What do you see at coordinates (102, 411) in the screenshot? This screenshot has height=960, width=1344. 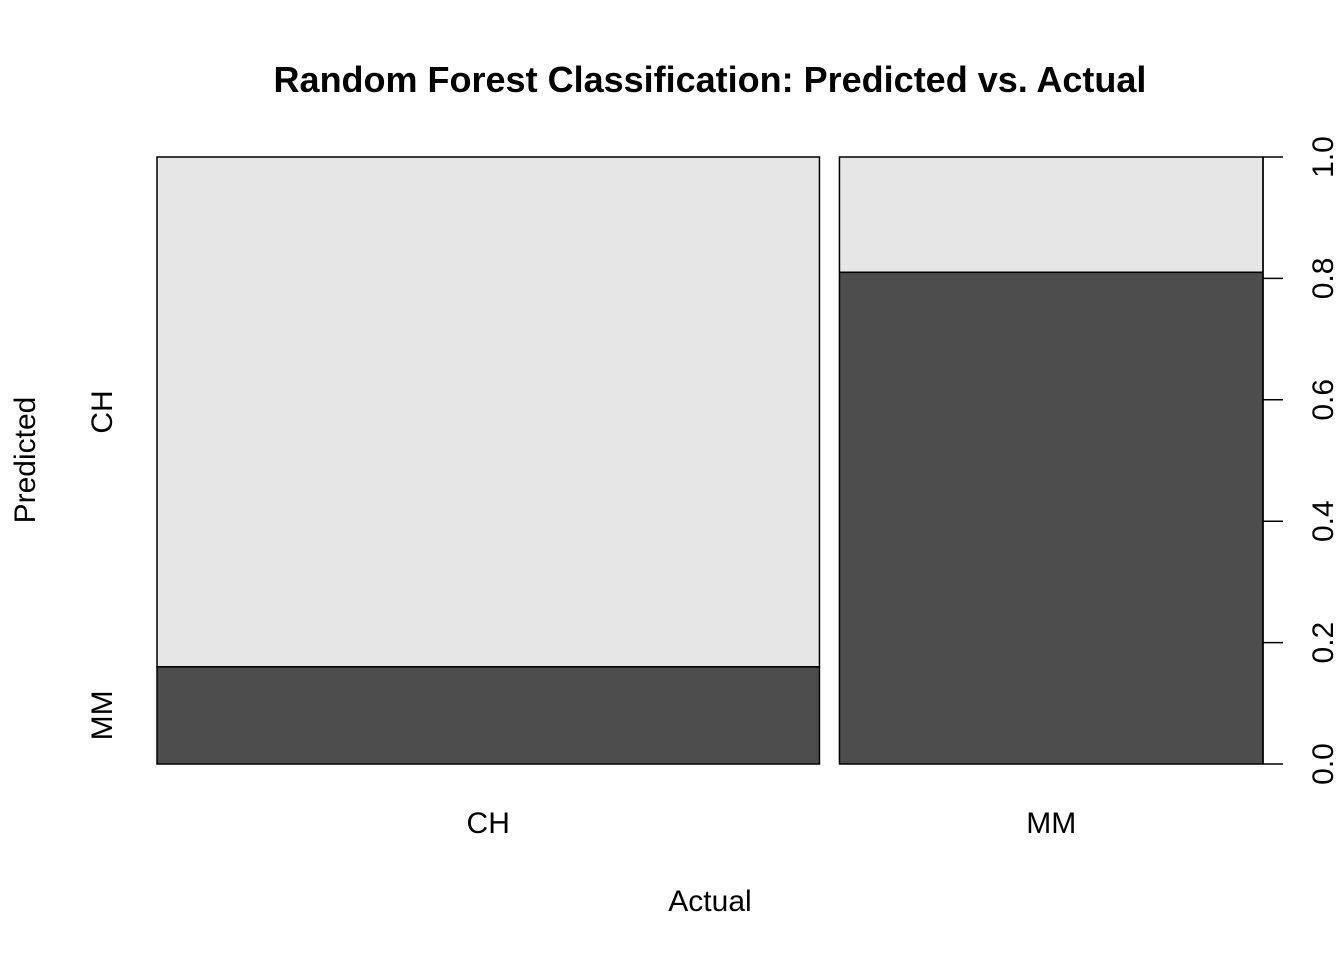 I see `y-tick-ch: CH` at bounding box center [102, 411].